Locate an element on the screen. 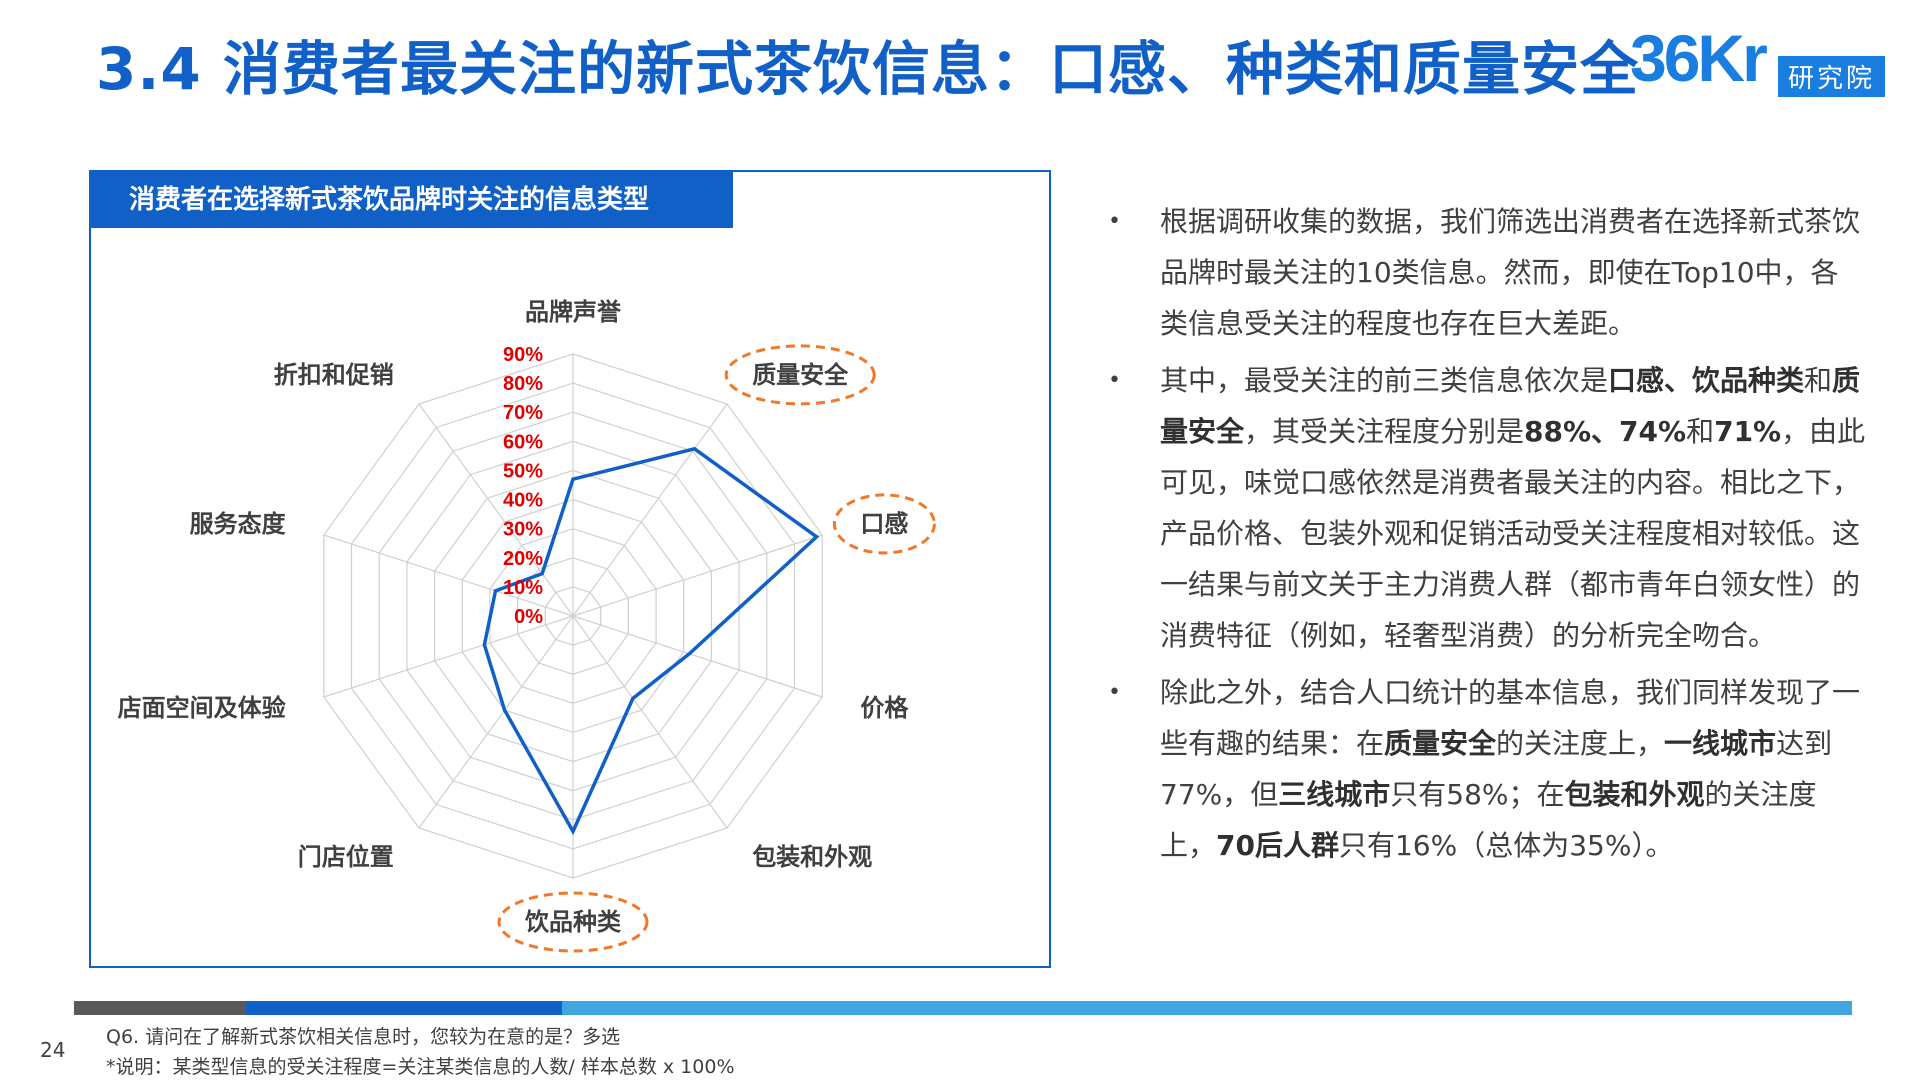  bullet-text: 只有58%；在 is located at coordinates (1477, 794).